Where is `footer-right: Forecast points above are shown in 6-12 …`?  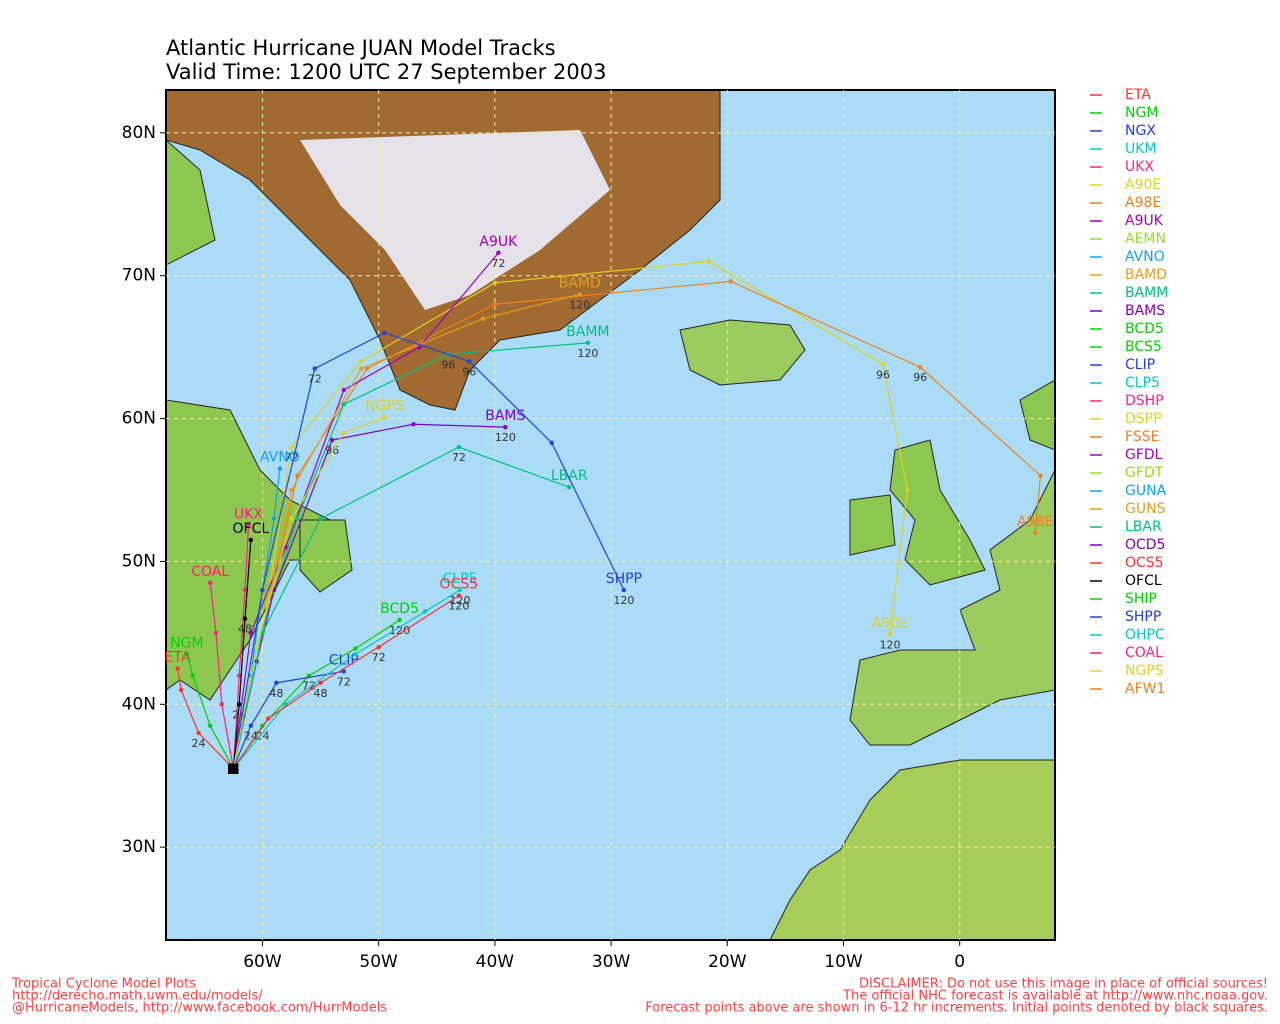
footer-right: Forecast points above are shown in 6-12 … is located at coordinates (956, 1008).